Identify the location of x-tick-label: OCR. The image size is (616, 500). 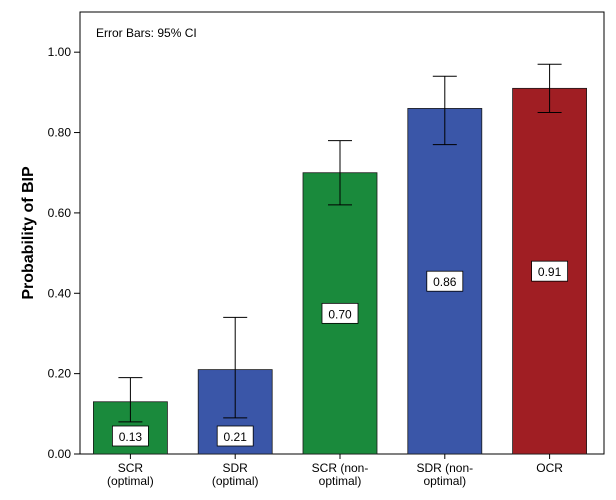
(549, 468).